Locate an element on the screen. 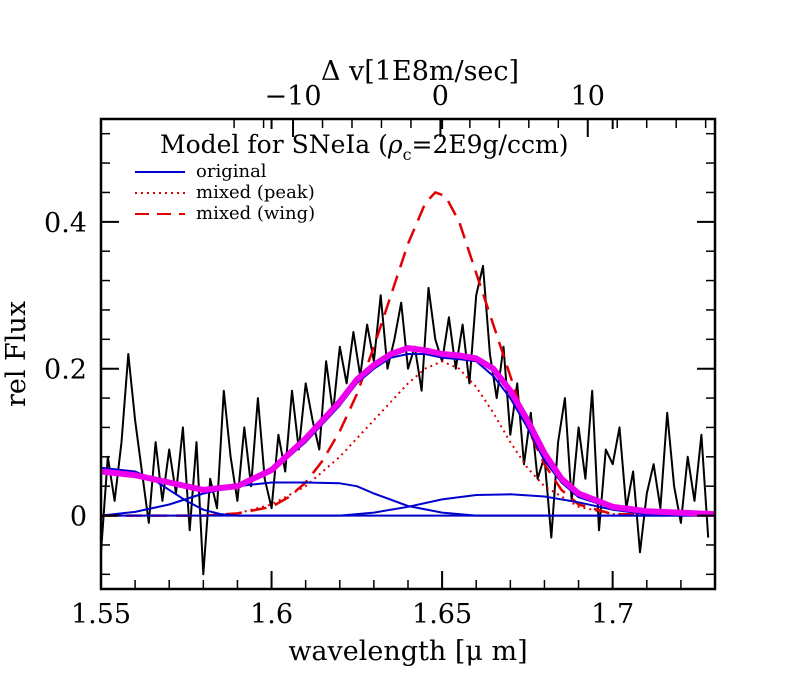 Image resolution: width=787 pixels, height=692 pixels. top-tick-label: 0 is located at coordinates (440, 96).